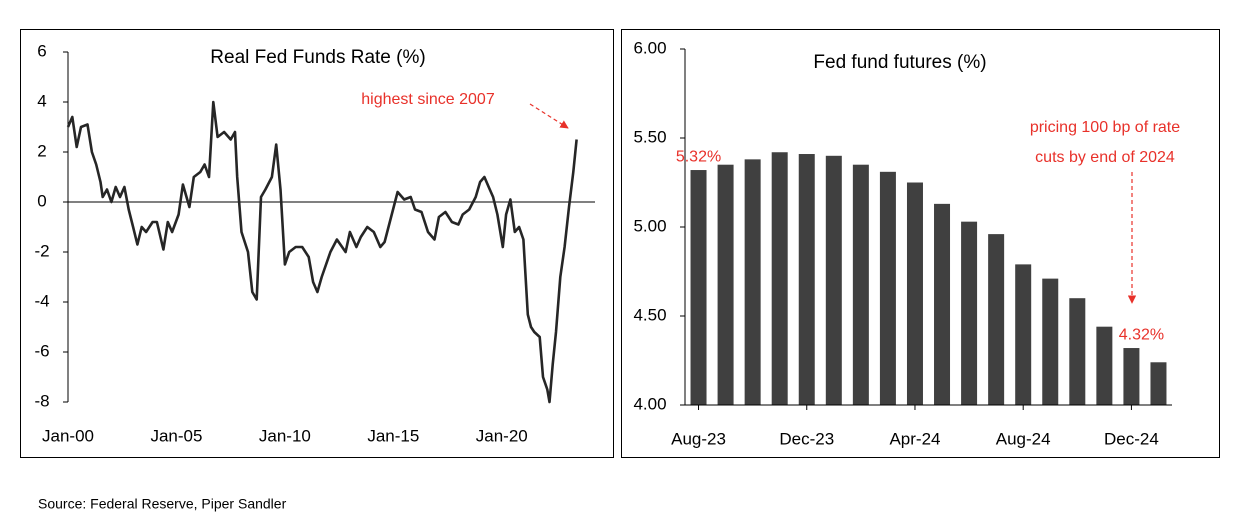  Describe the element at coordinates (68, 435) in the screenshot. I see `x-tick-label: Jan-00` at that location.